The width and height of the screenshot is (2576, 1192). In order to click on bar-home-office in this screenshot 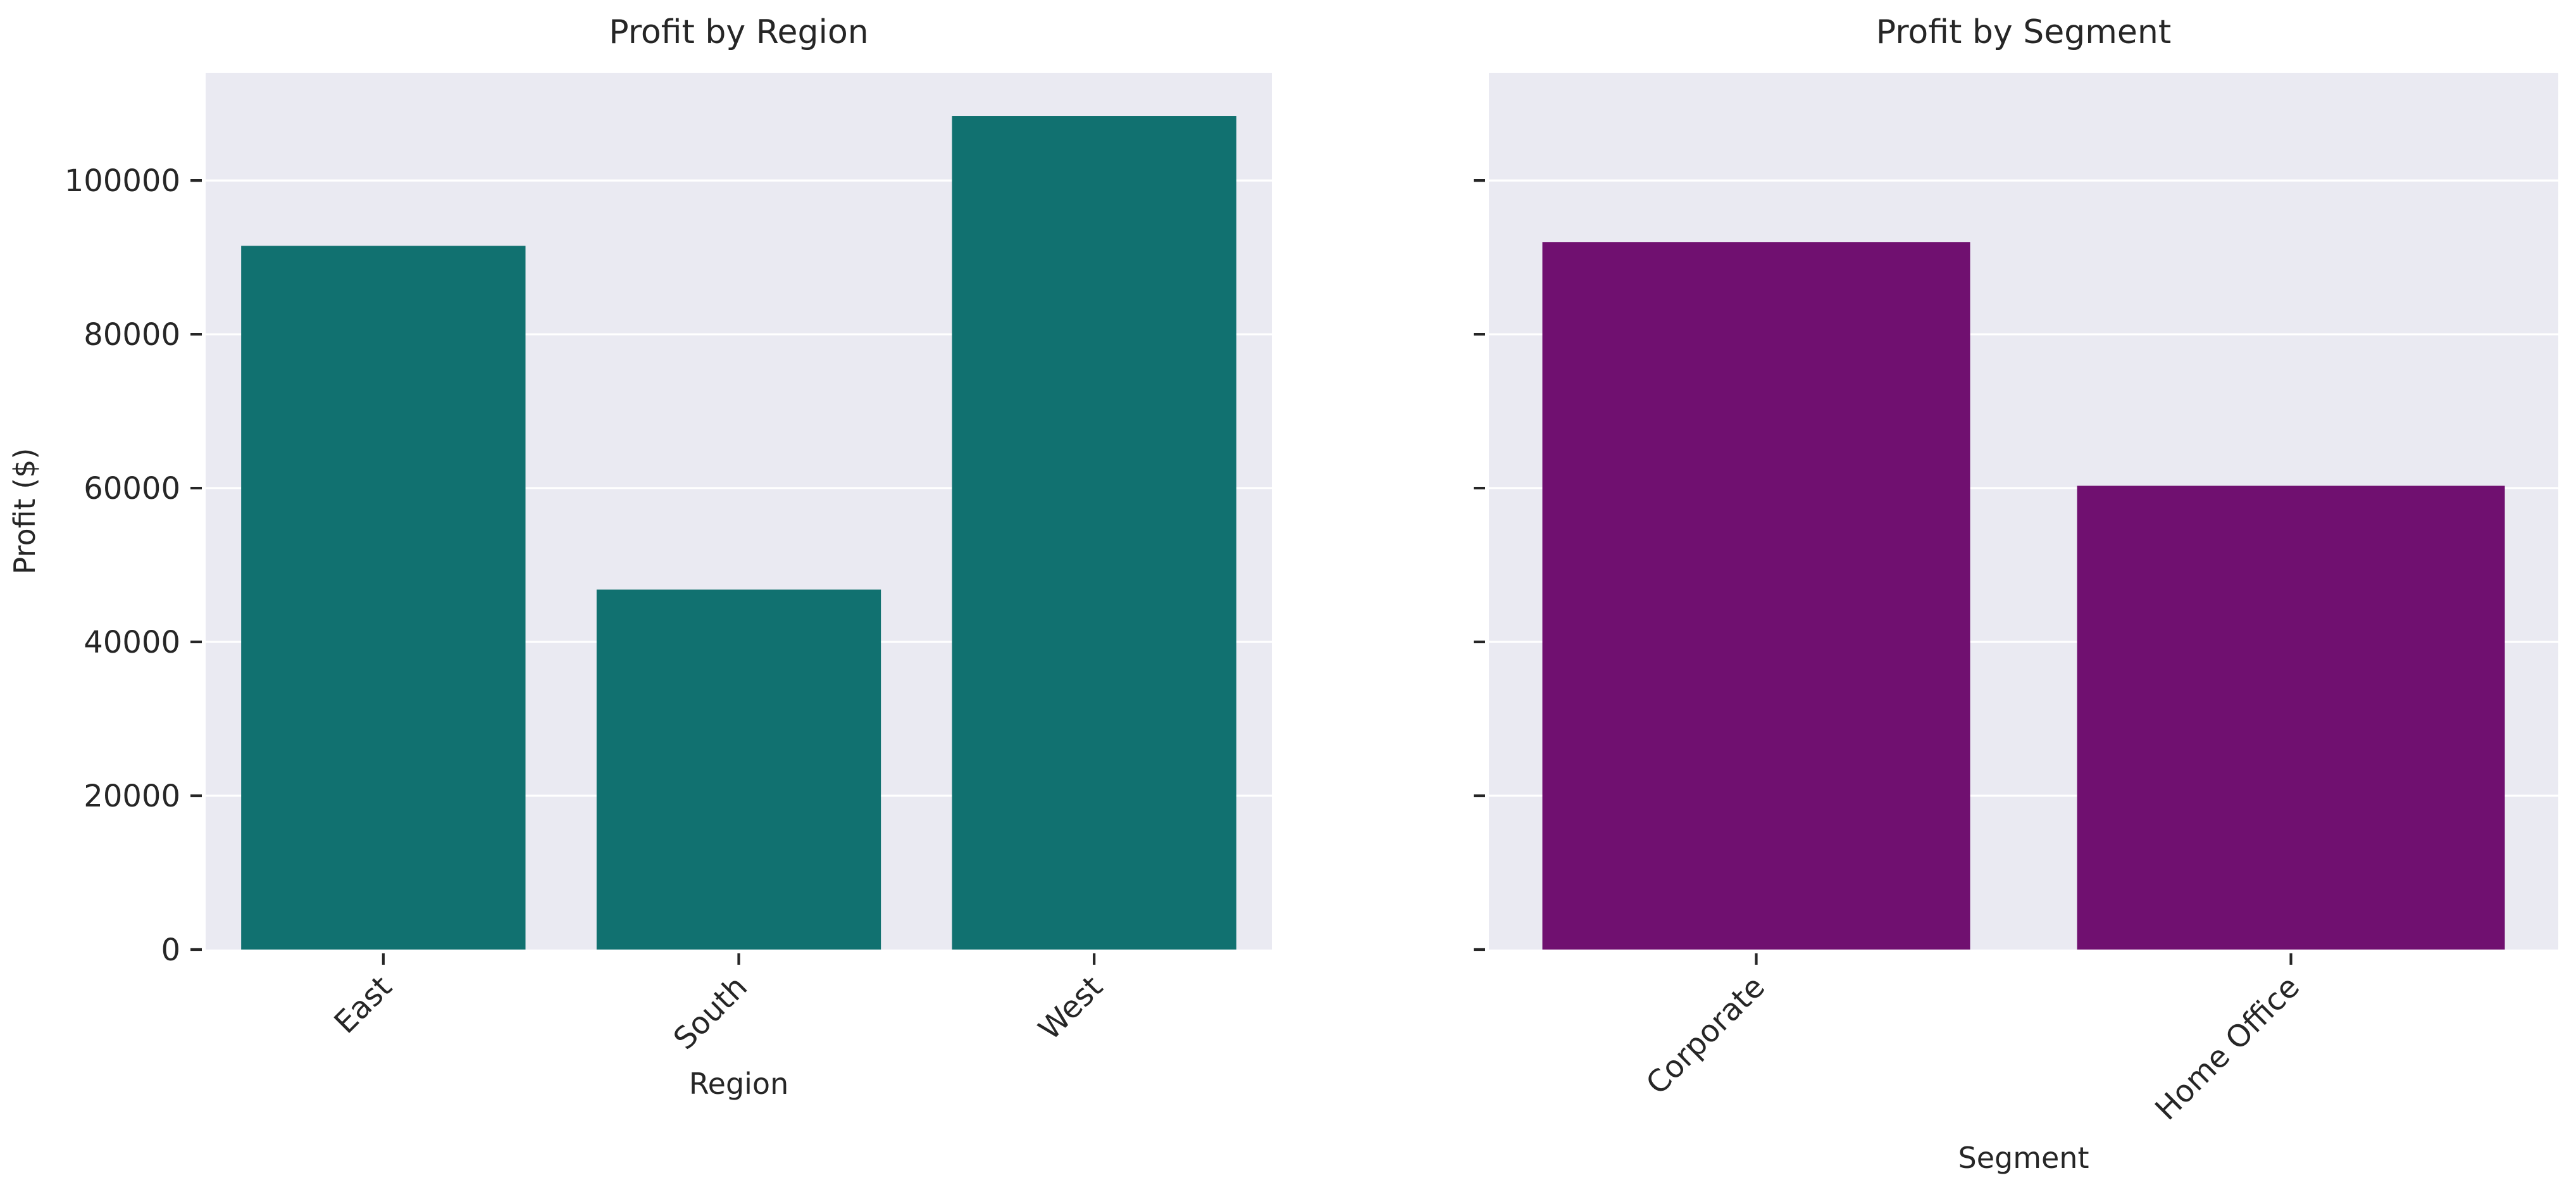, I will do `click(2291, 718)`.